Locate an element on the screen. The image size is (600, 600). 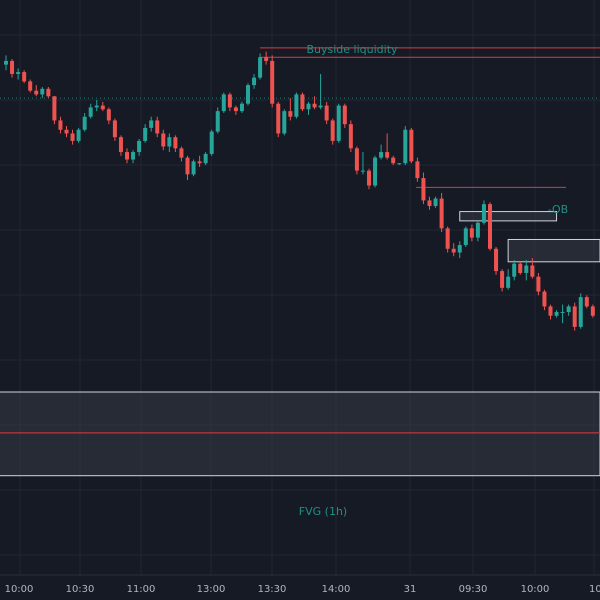
fvg-zone is located at coordinates (300, 434).